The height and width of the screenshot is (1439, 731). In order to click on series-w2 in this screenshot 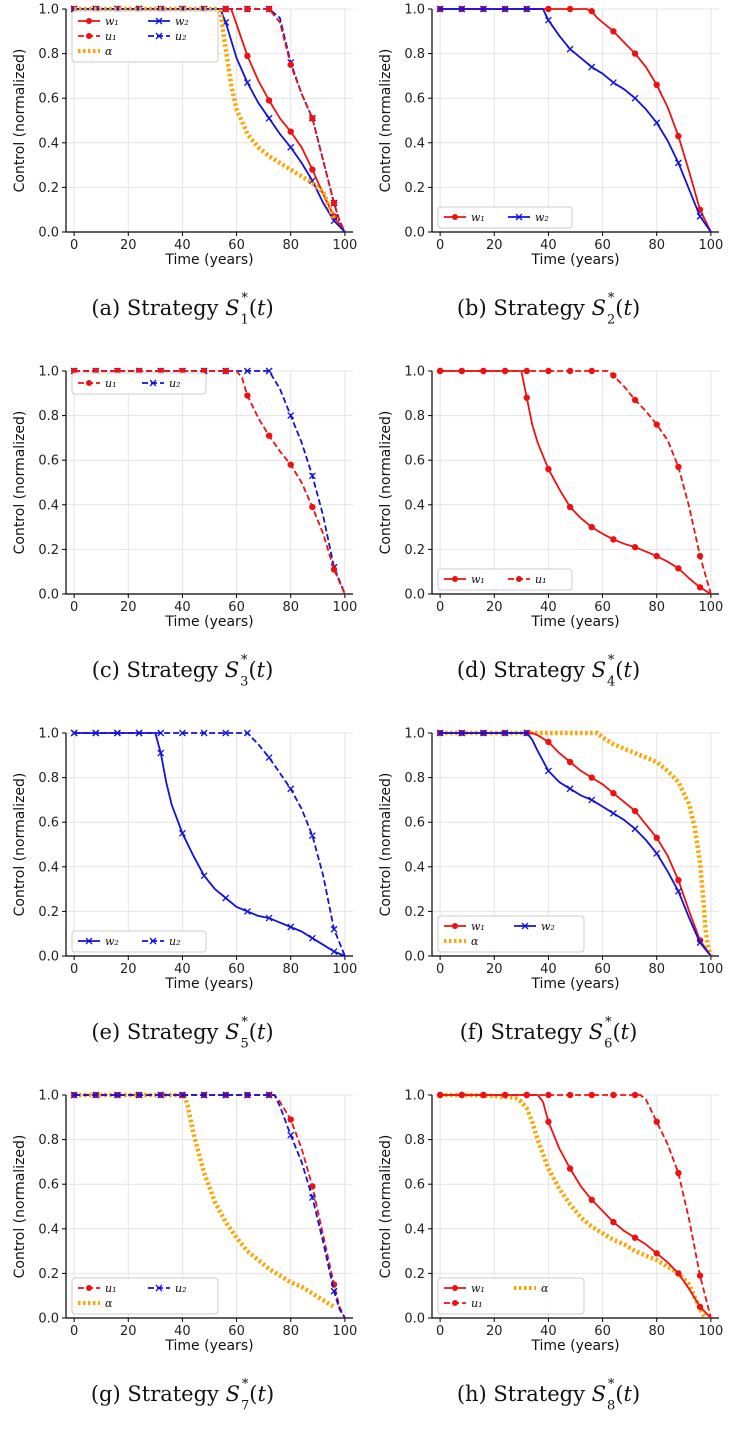, I will do `click(574, 843)`.